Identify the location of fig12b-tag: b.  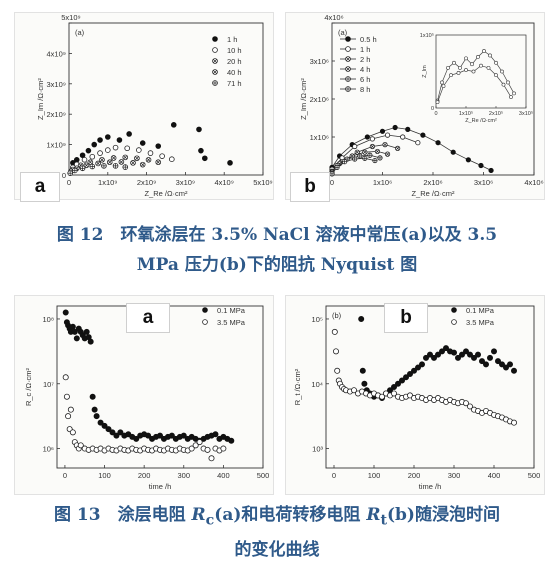
(310, 187).